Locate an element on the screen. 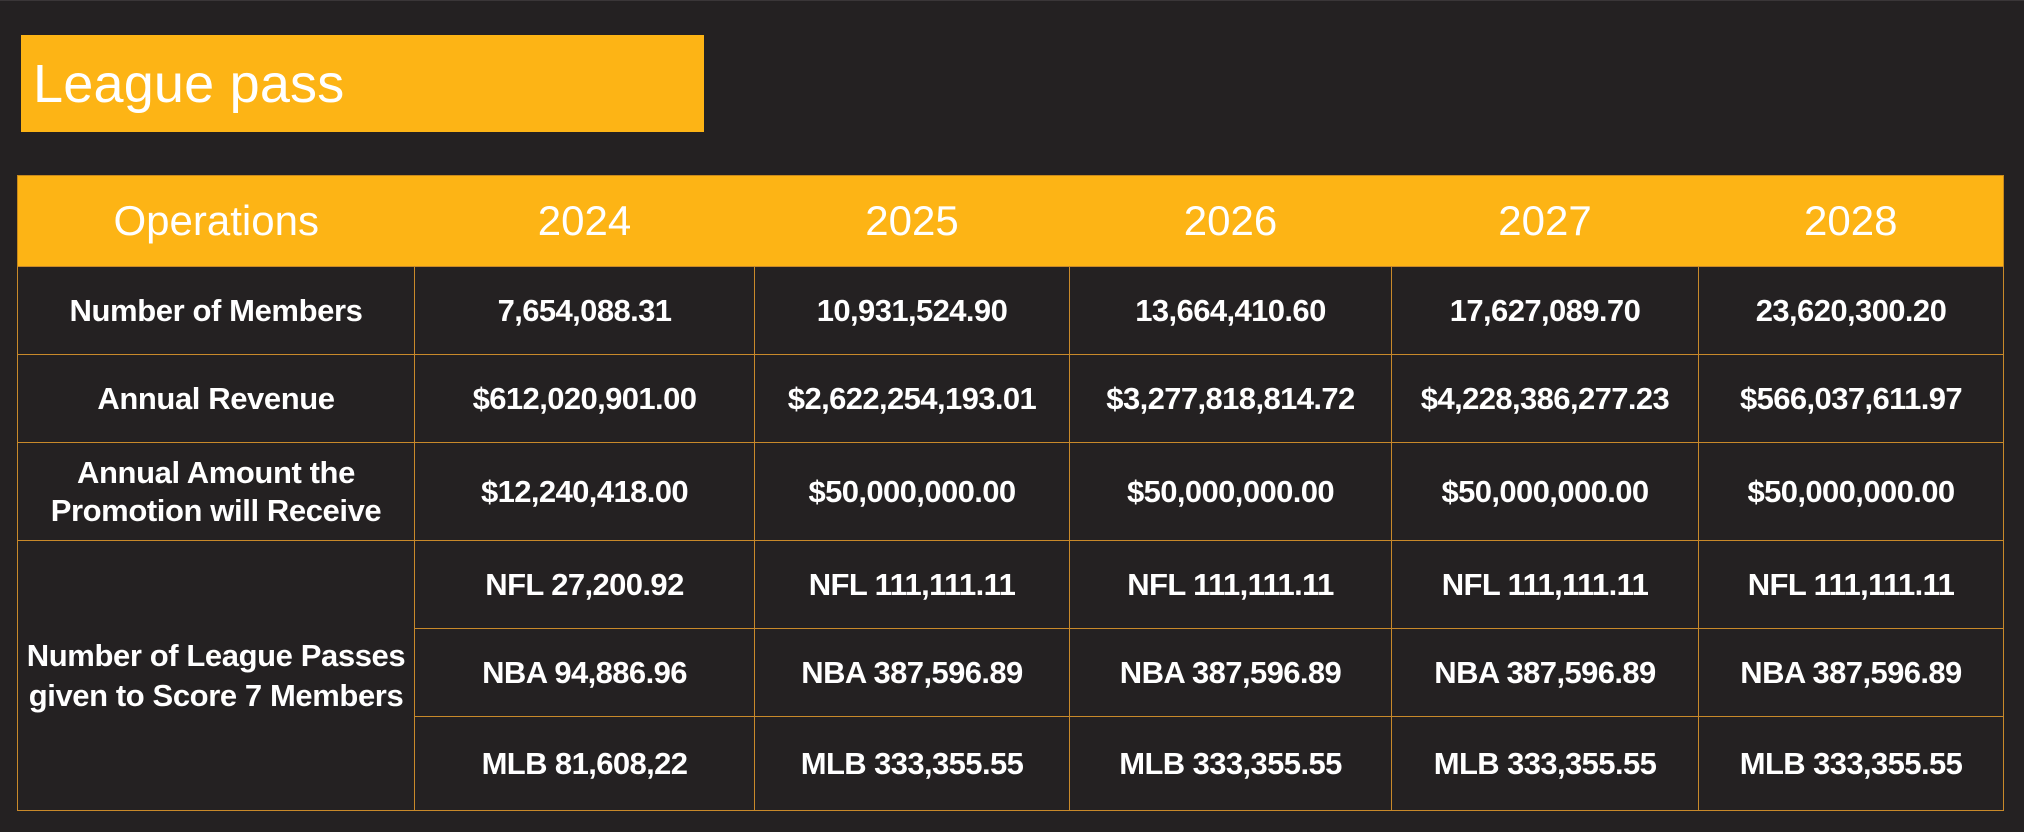 The image size is (2024, 832). header-operations: Operations is located at coordinates (216, 221).